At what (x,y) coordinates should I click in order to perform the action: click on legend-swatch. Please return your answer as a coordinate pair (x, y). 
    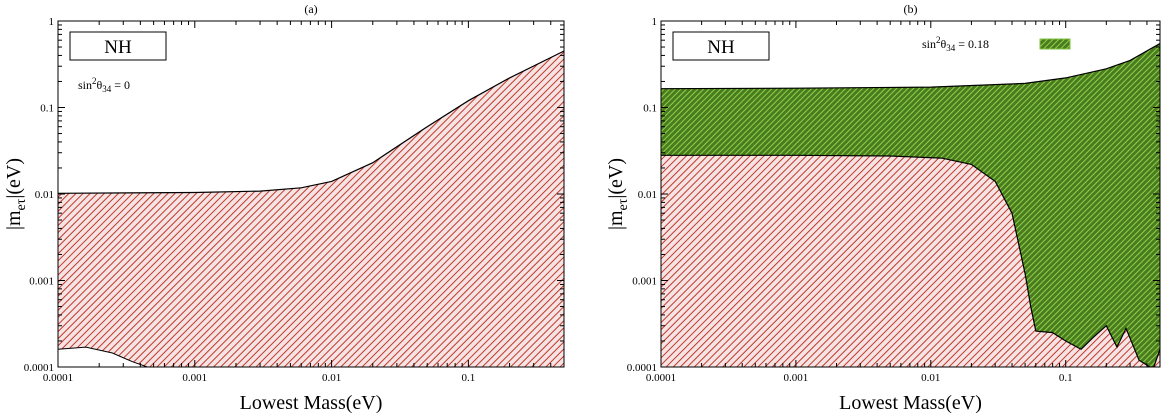
    Looking at the image, I should click on (1055, 44).